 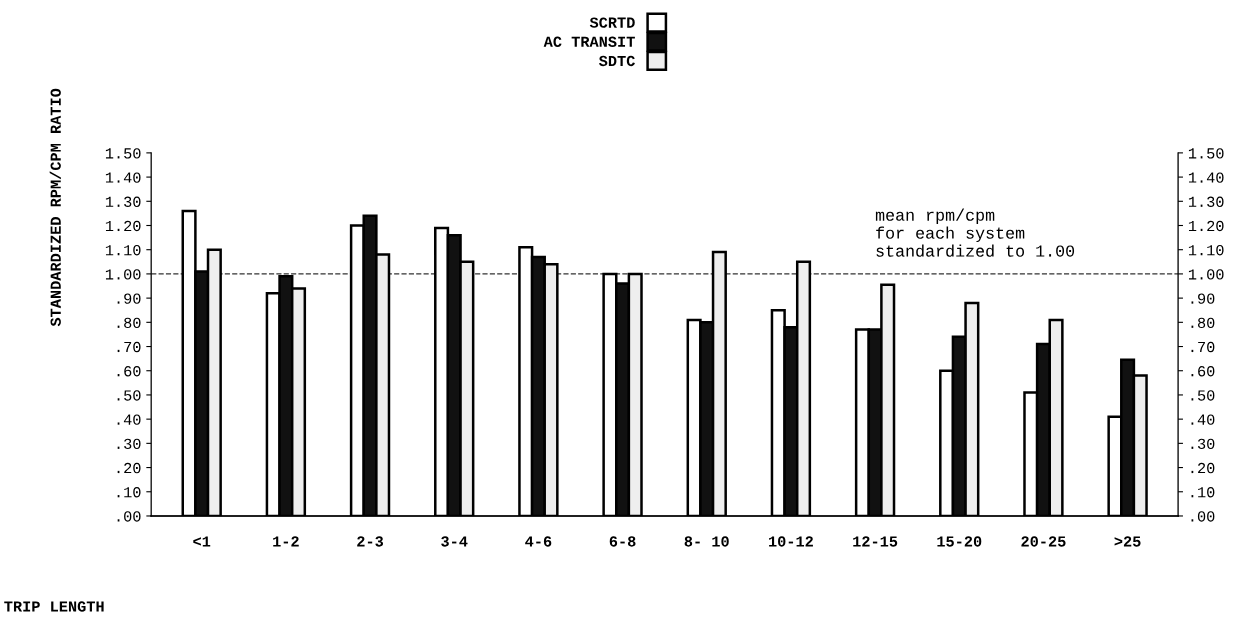 I want to click on y-tick-label: .50, so click(x=129, y=395).